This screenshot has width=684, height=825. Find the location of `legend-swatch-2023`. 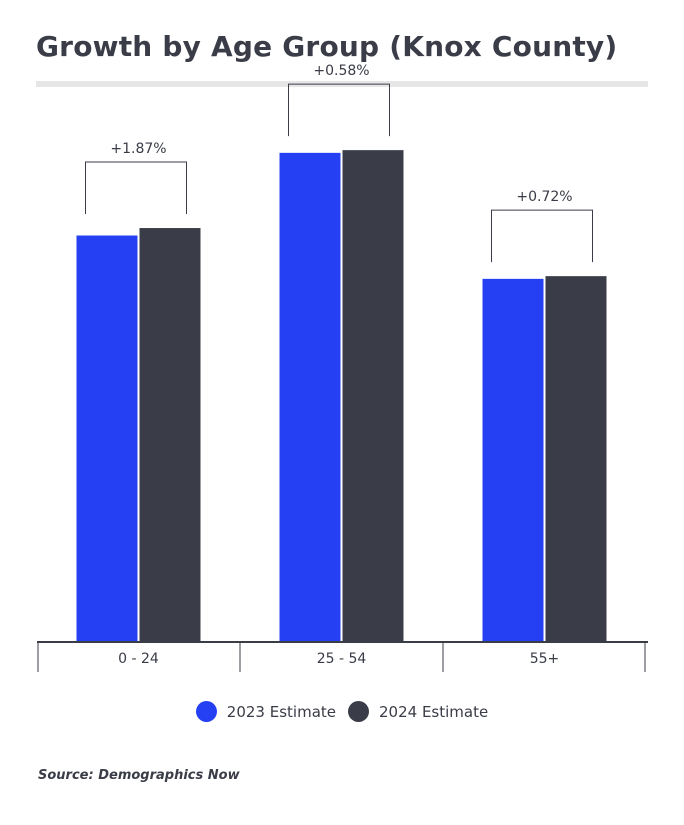

legend-swatch-2023 is located at coordinates (206, 711).